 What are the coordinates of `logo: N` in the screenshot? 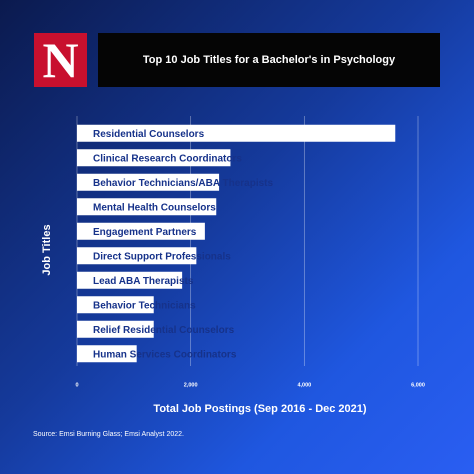 It's located at (60, 60).